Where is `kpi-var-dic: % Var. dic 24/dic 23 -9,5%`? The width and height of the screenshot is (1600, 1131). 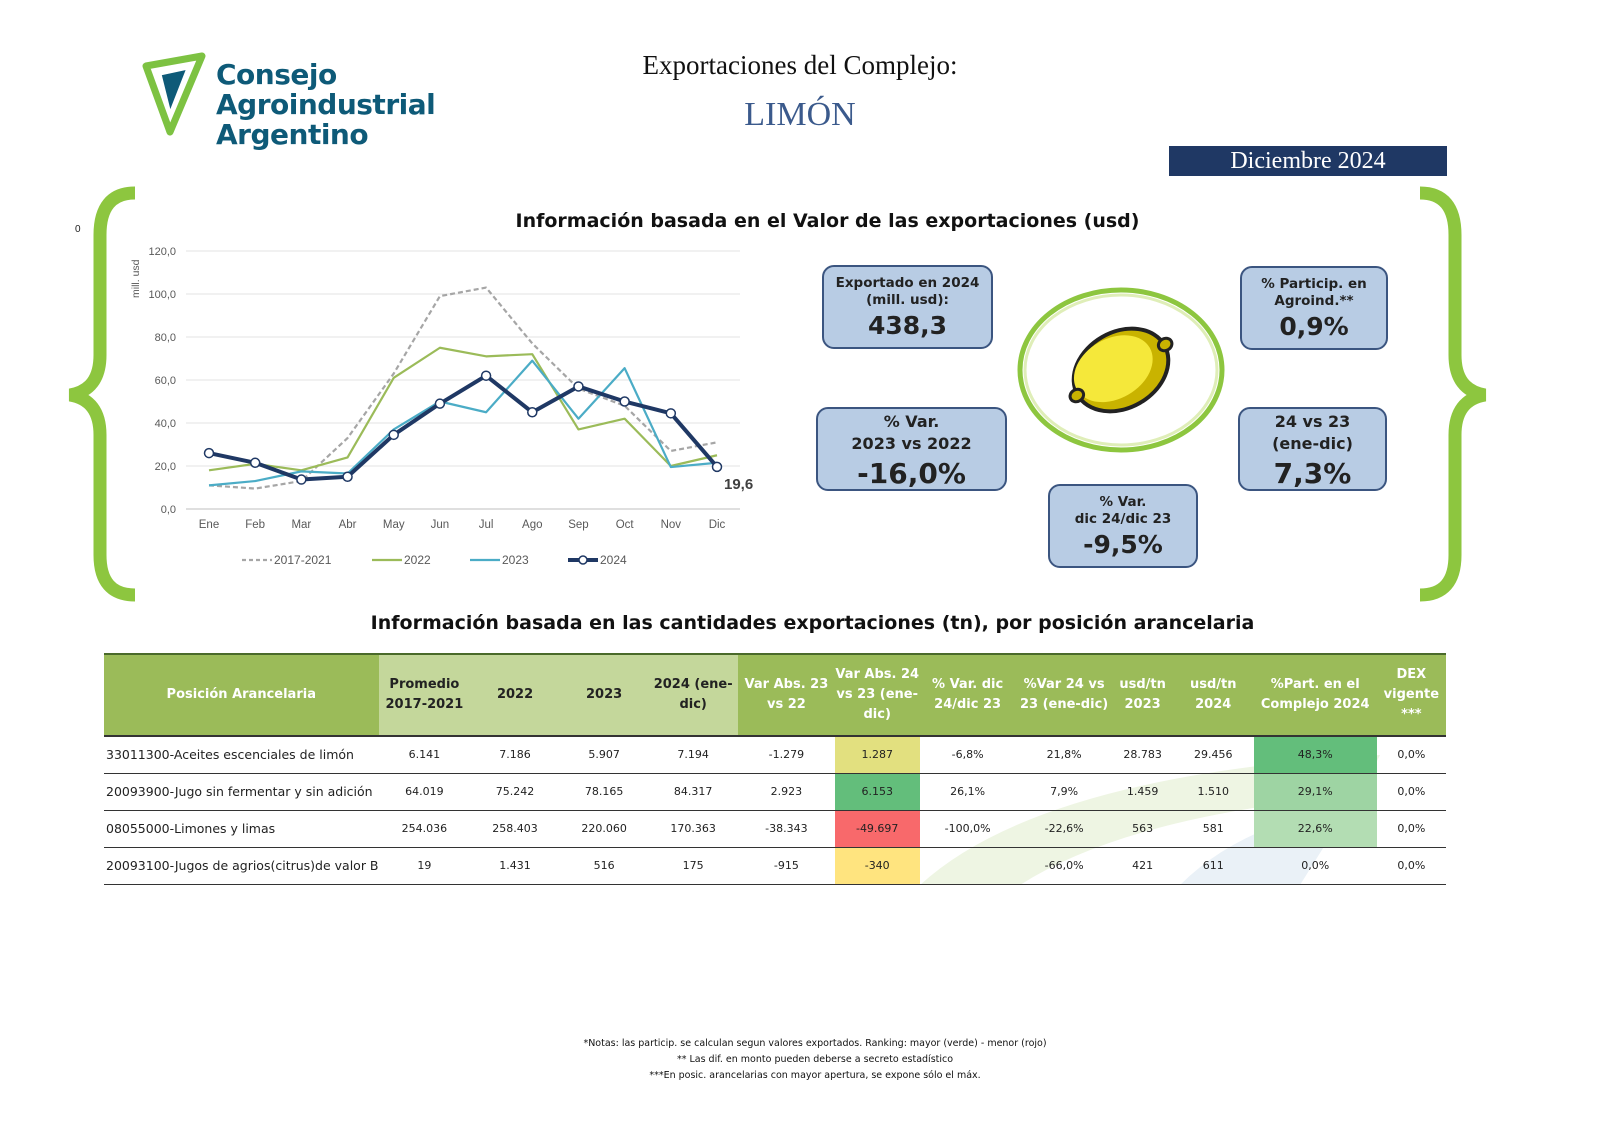 kpi-var-dic: % Var. dic 24/dic 23 -9,5% is located at coordinates (1123, 526).